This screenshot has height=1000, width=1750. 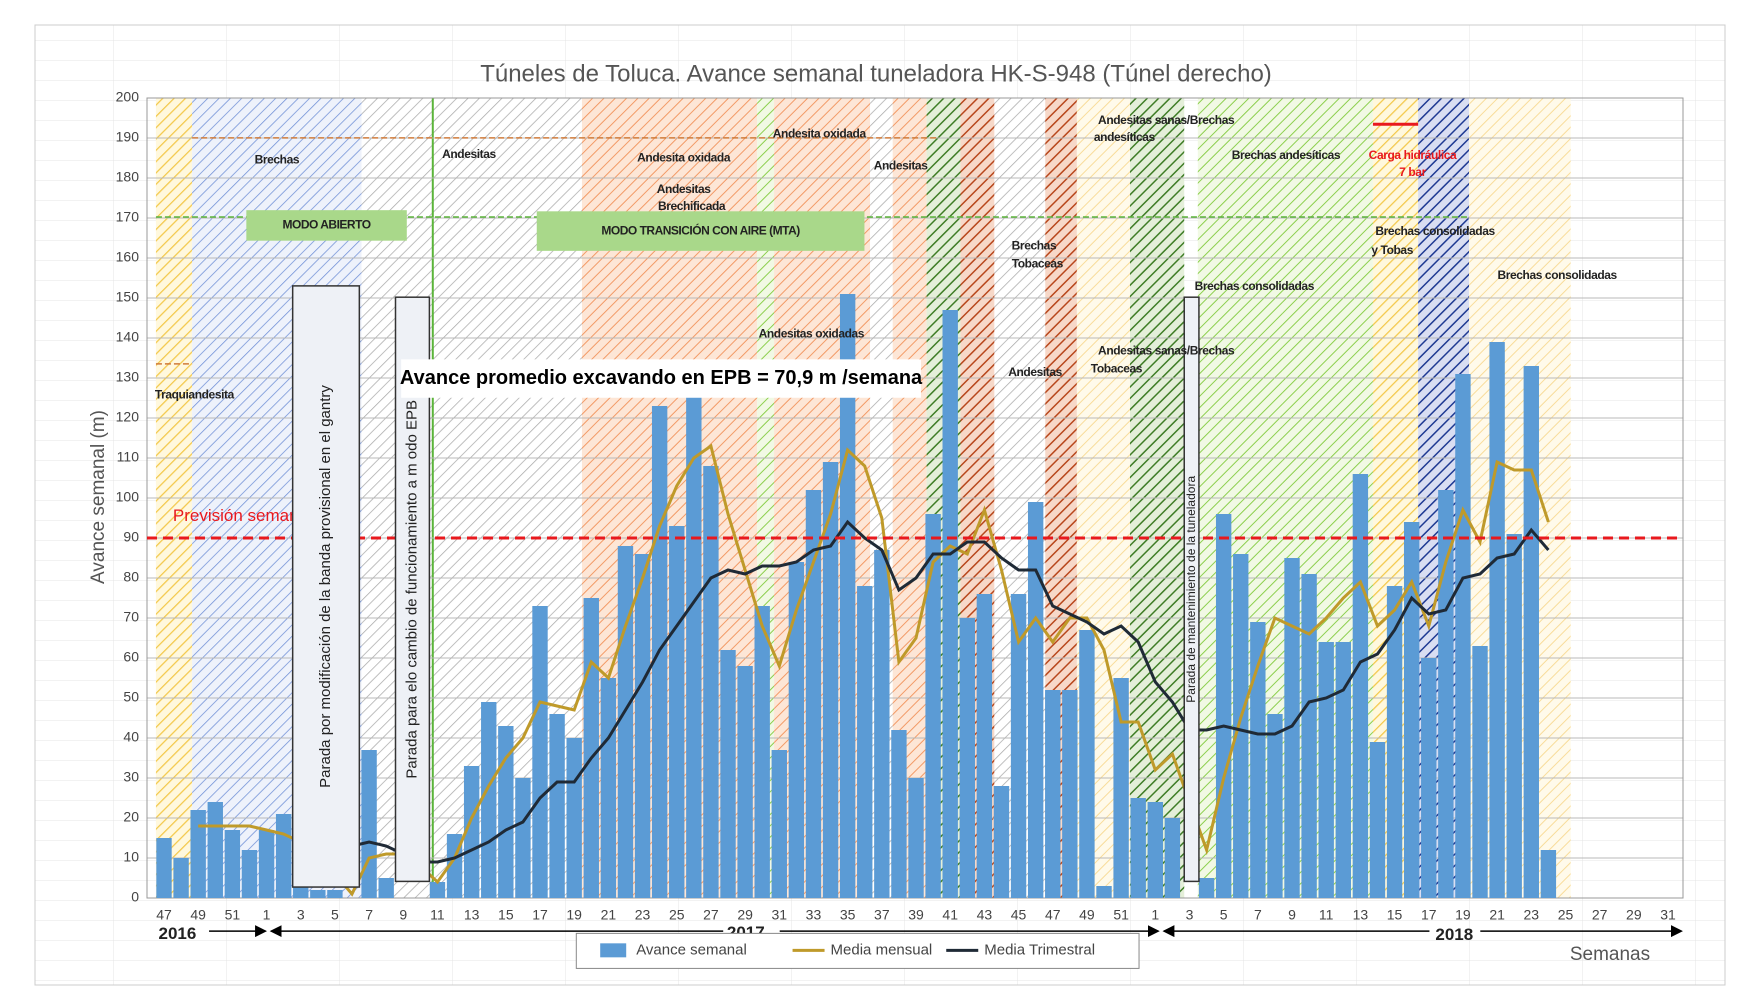 I want to click on y-tick-label: 0, so click(x=135, y=897).